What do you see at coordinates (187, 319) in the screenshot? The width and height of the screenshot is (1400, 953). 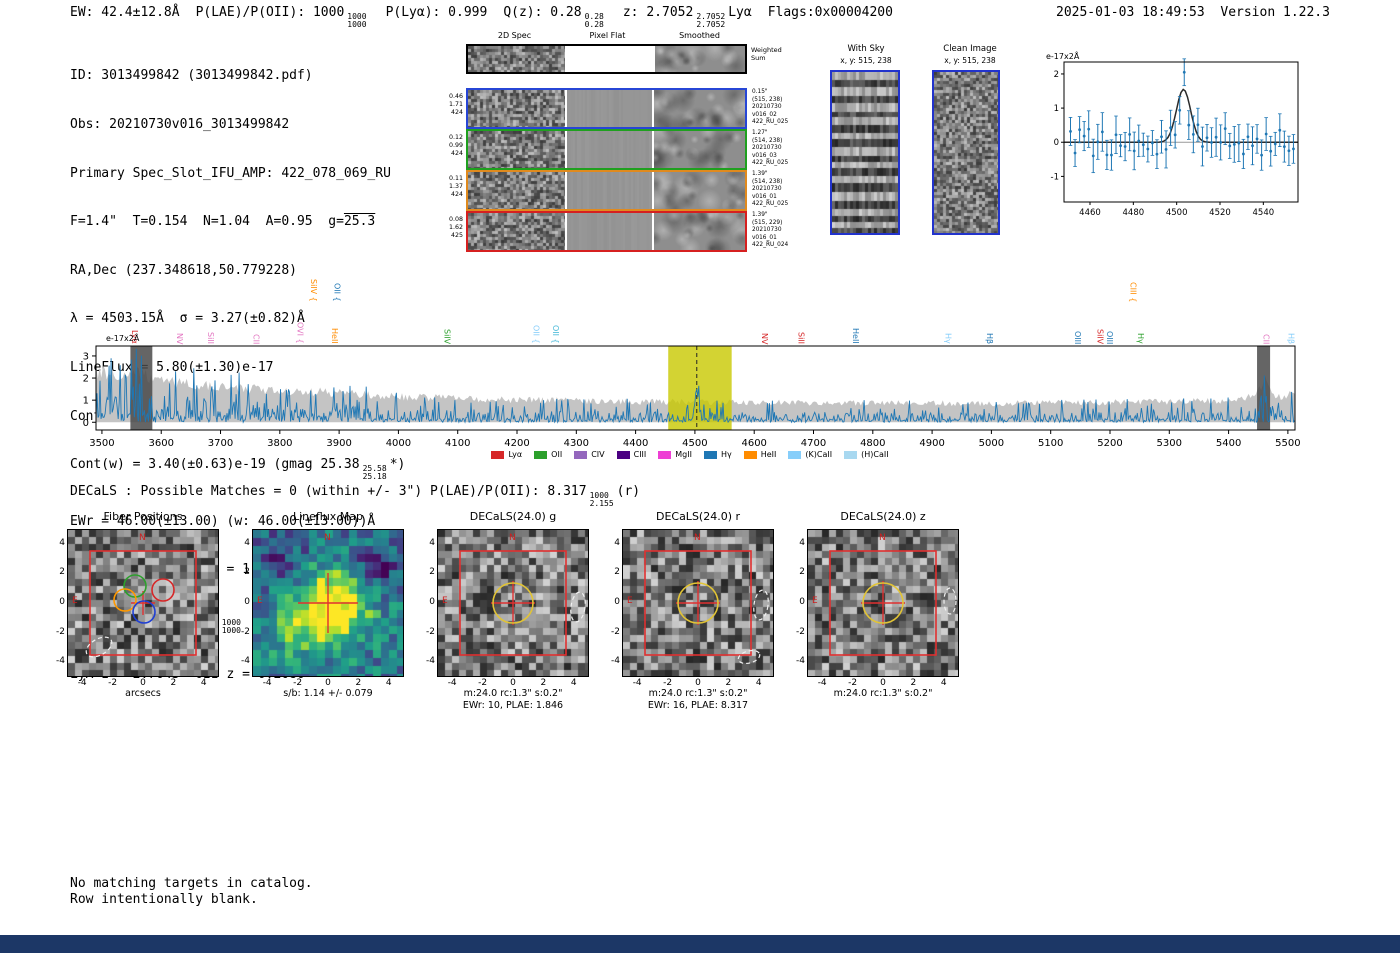 I see `lambda-sigma: λ = 4503.15Å σ = 3.27(±0.82)Å` at bounding box center [187, 319].